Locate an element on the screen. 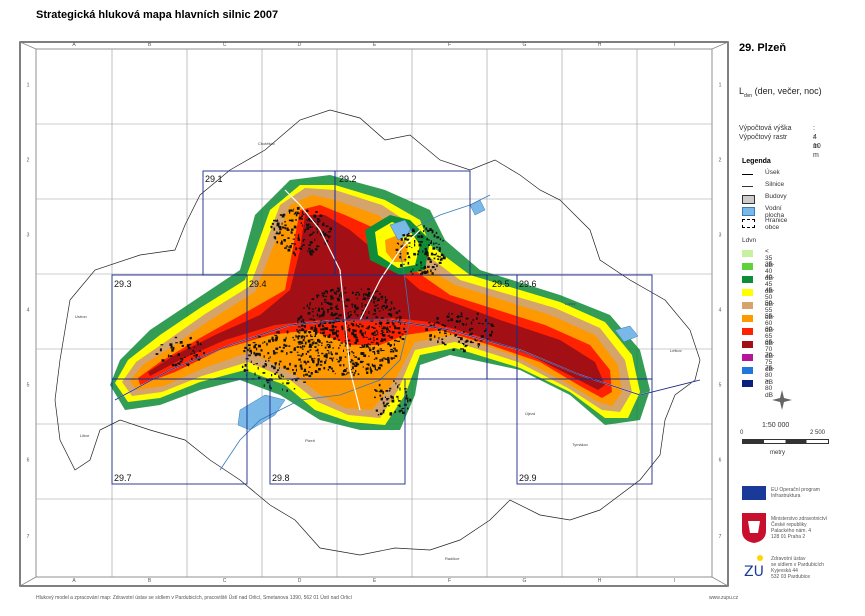  legend-title: Legenda is located at coordinates (756, 161).